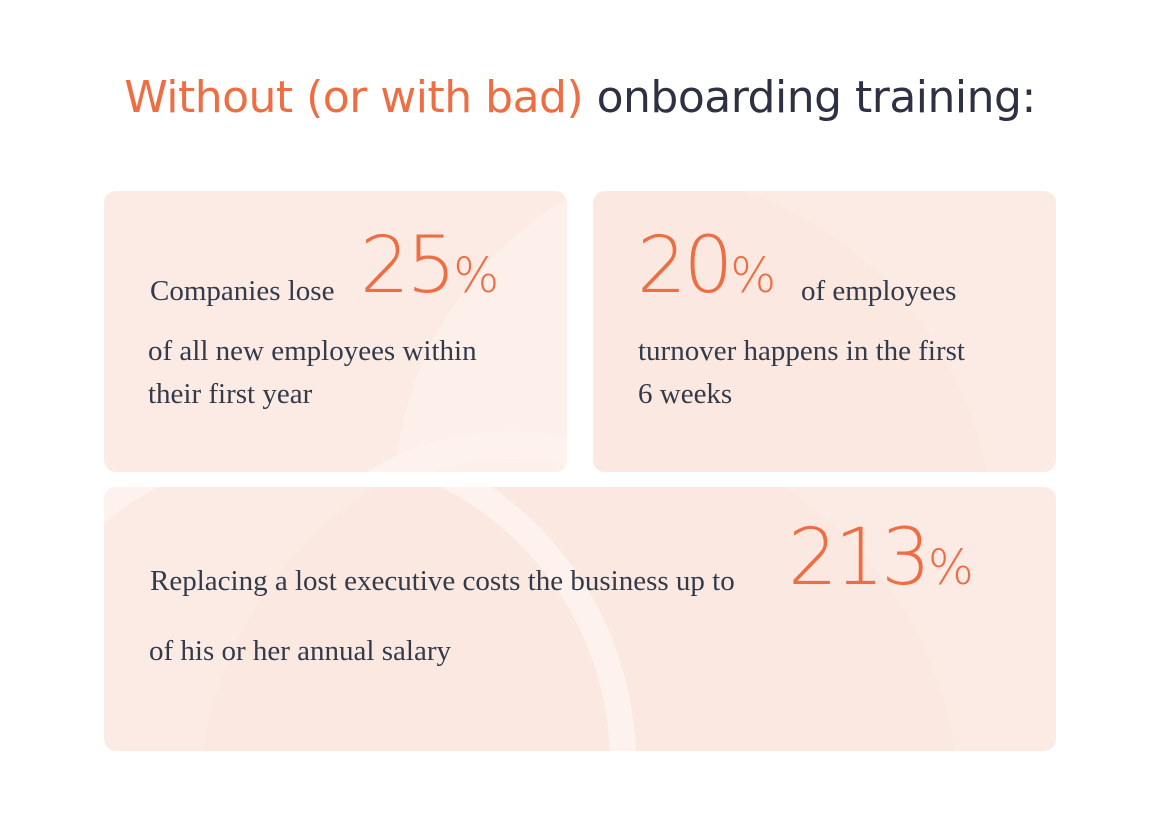 This screenshot has height=834, width=1160. What do you see at coordinates (300, 651) in the screenshot?
I see `card-3-line2: of his or her annual salary` at bounding box center [300, 651].